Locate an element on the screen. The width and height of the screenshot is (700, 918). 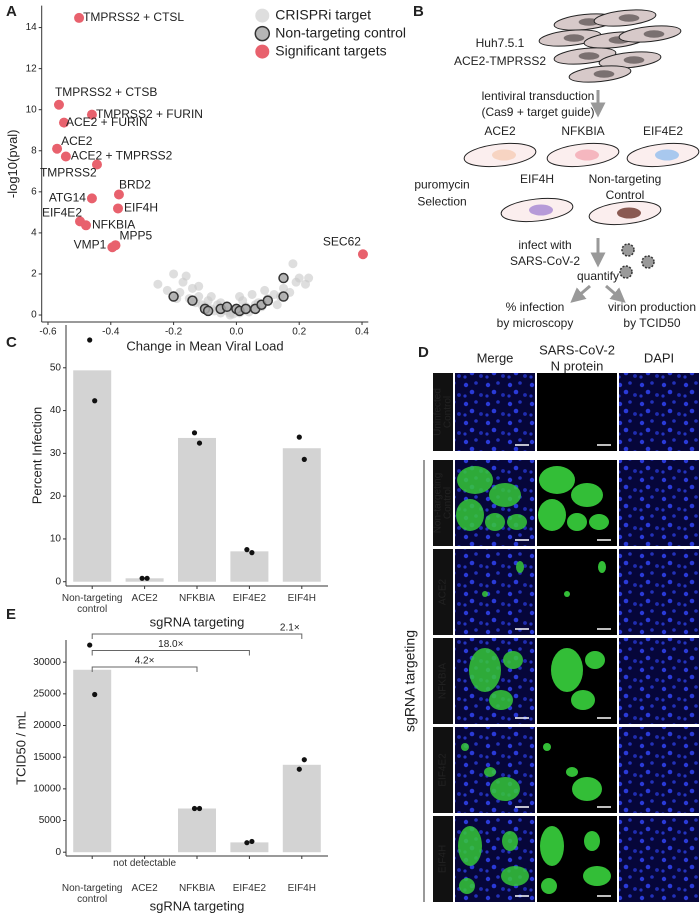
y-tick-label: 10000 is located at coordinates (47, 788).